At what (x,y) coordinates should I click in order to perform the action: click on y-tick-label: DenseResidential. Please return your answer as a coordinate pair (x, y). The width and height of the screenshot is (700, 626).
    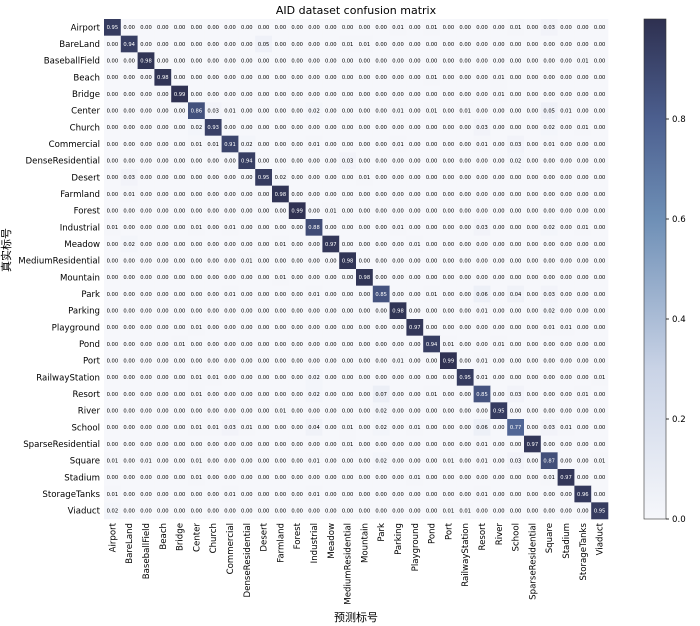
    Looking at the image, I should click on (63, 162).